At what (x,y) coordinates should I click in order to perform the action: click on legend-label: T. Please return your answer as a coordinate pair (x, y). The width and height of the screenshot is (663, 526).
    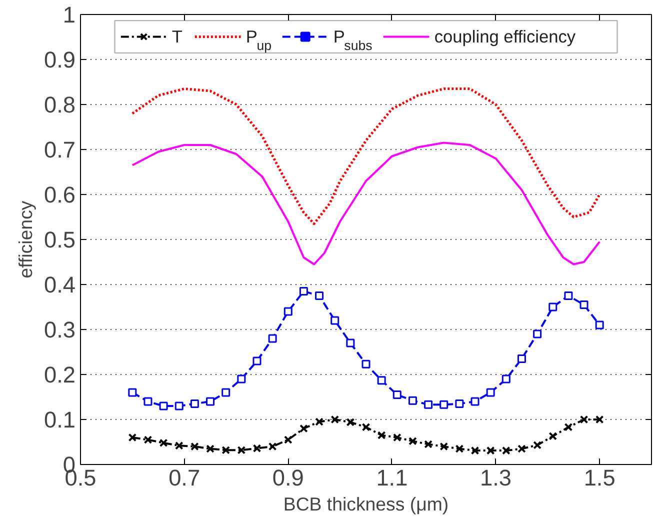
    Looking at the image, I should click on (177, 36).